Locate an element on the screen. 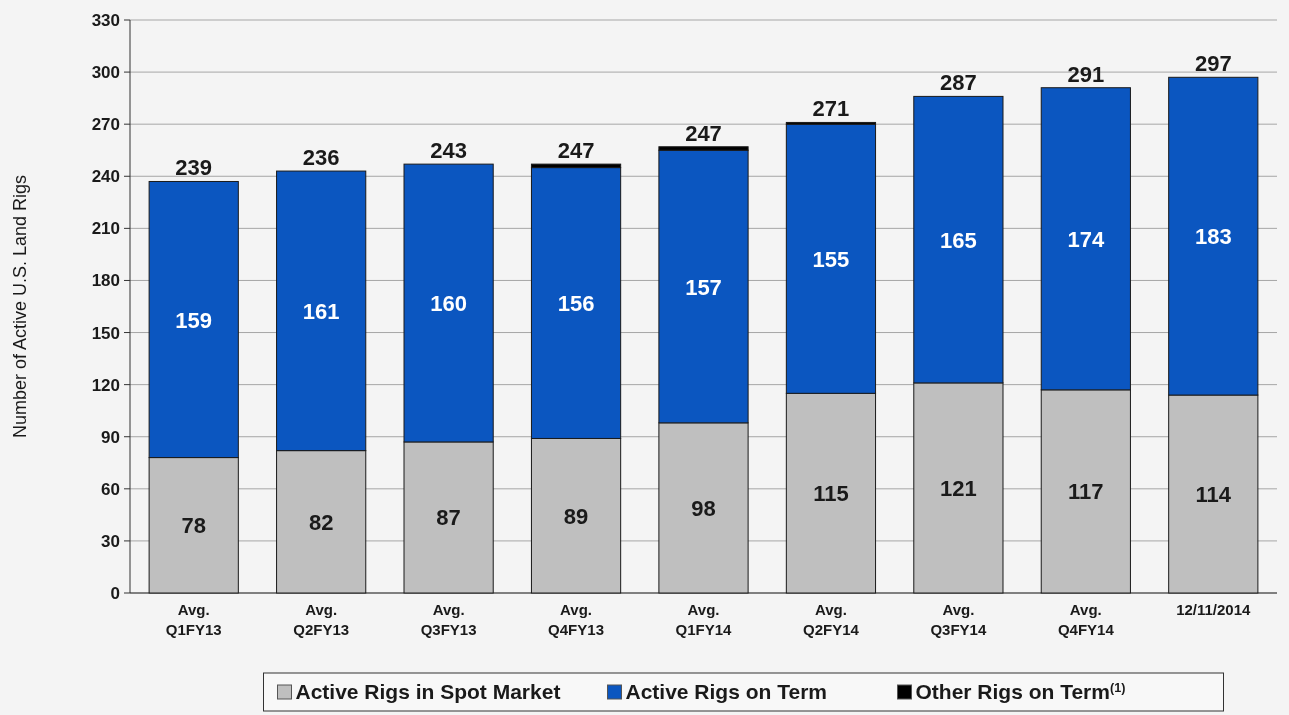 This screenshot has height=715, width=1289. y-tick-label: 270 is located at coordinates (105, 125).